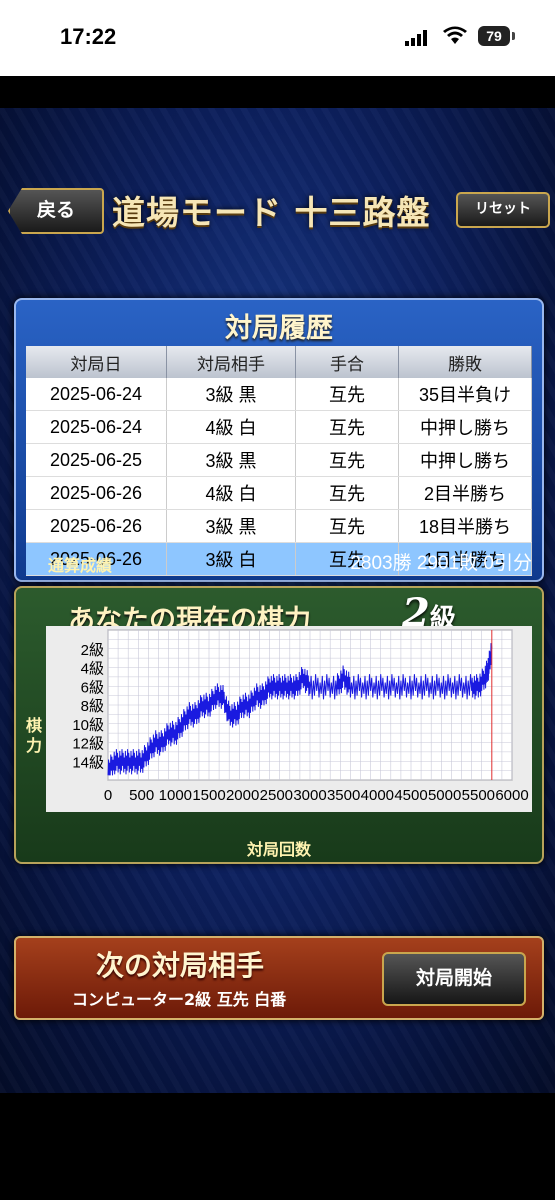  What do you see at coordinates (96, 362) in the screenshot?
I see `column-date: 対局日` at bounding box center [96, 362].